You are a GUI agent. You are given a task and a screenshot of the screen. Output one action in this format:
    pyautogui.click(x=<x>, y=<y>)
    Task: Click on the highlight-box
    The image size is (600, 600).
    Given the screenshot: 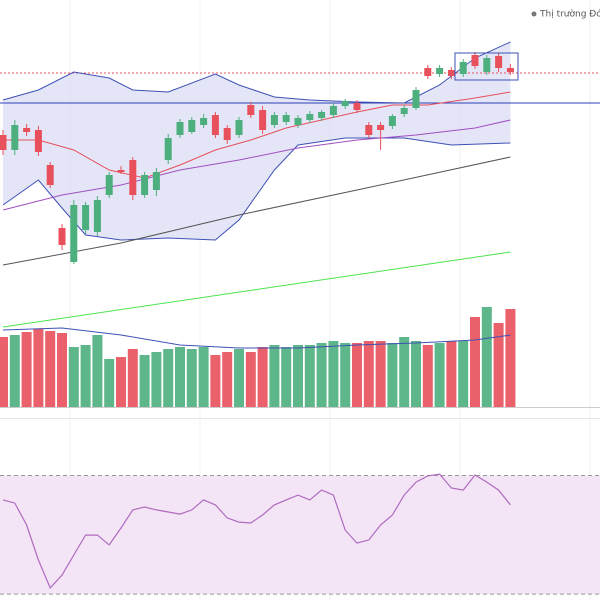 What is the action you would take?
    pyautogui.click(x=486, y=66)
    